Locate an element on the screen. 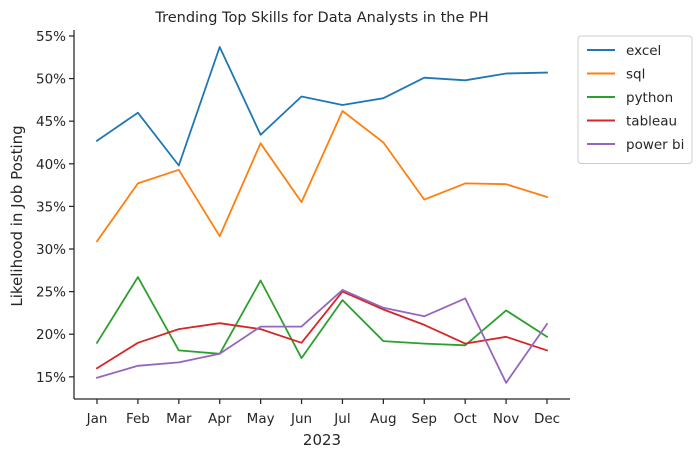 This screenshot has height=457, width=700. x-tick-label: Jul is located at coordinates (341, 419).